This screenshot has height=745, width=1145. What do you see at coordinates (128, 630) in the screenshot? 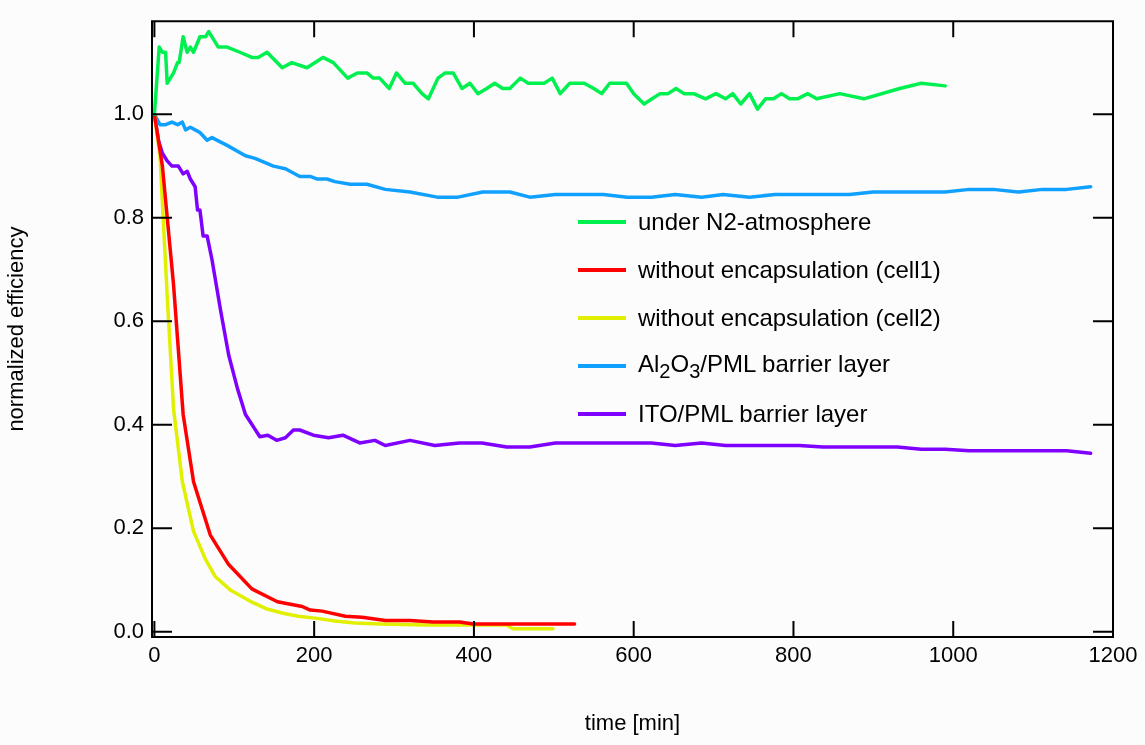
I see `y-tick-label: 0.0` at bounding box center [128, 630].